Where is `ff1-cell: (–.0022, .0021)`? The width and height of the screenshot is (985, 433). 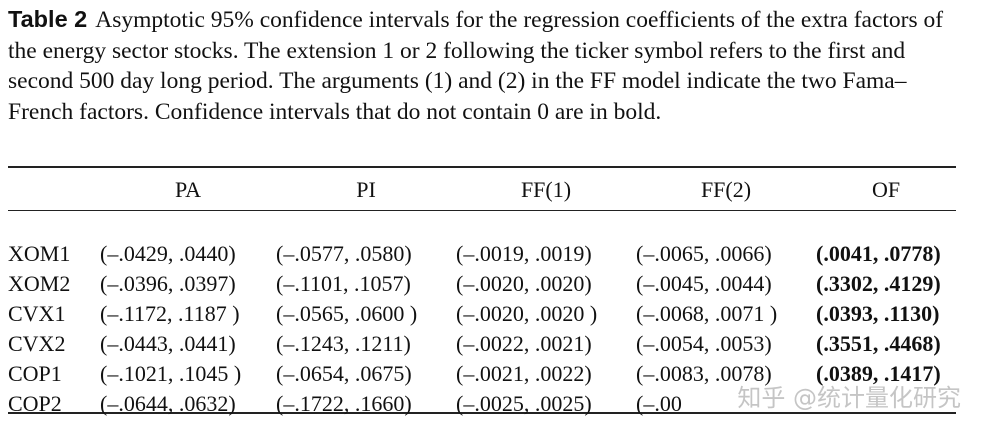 ff1-cell: (–.0022, .0021) is located at coordinates (524, 343).